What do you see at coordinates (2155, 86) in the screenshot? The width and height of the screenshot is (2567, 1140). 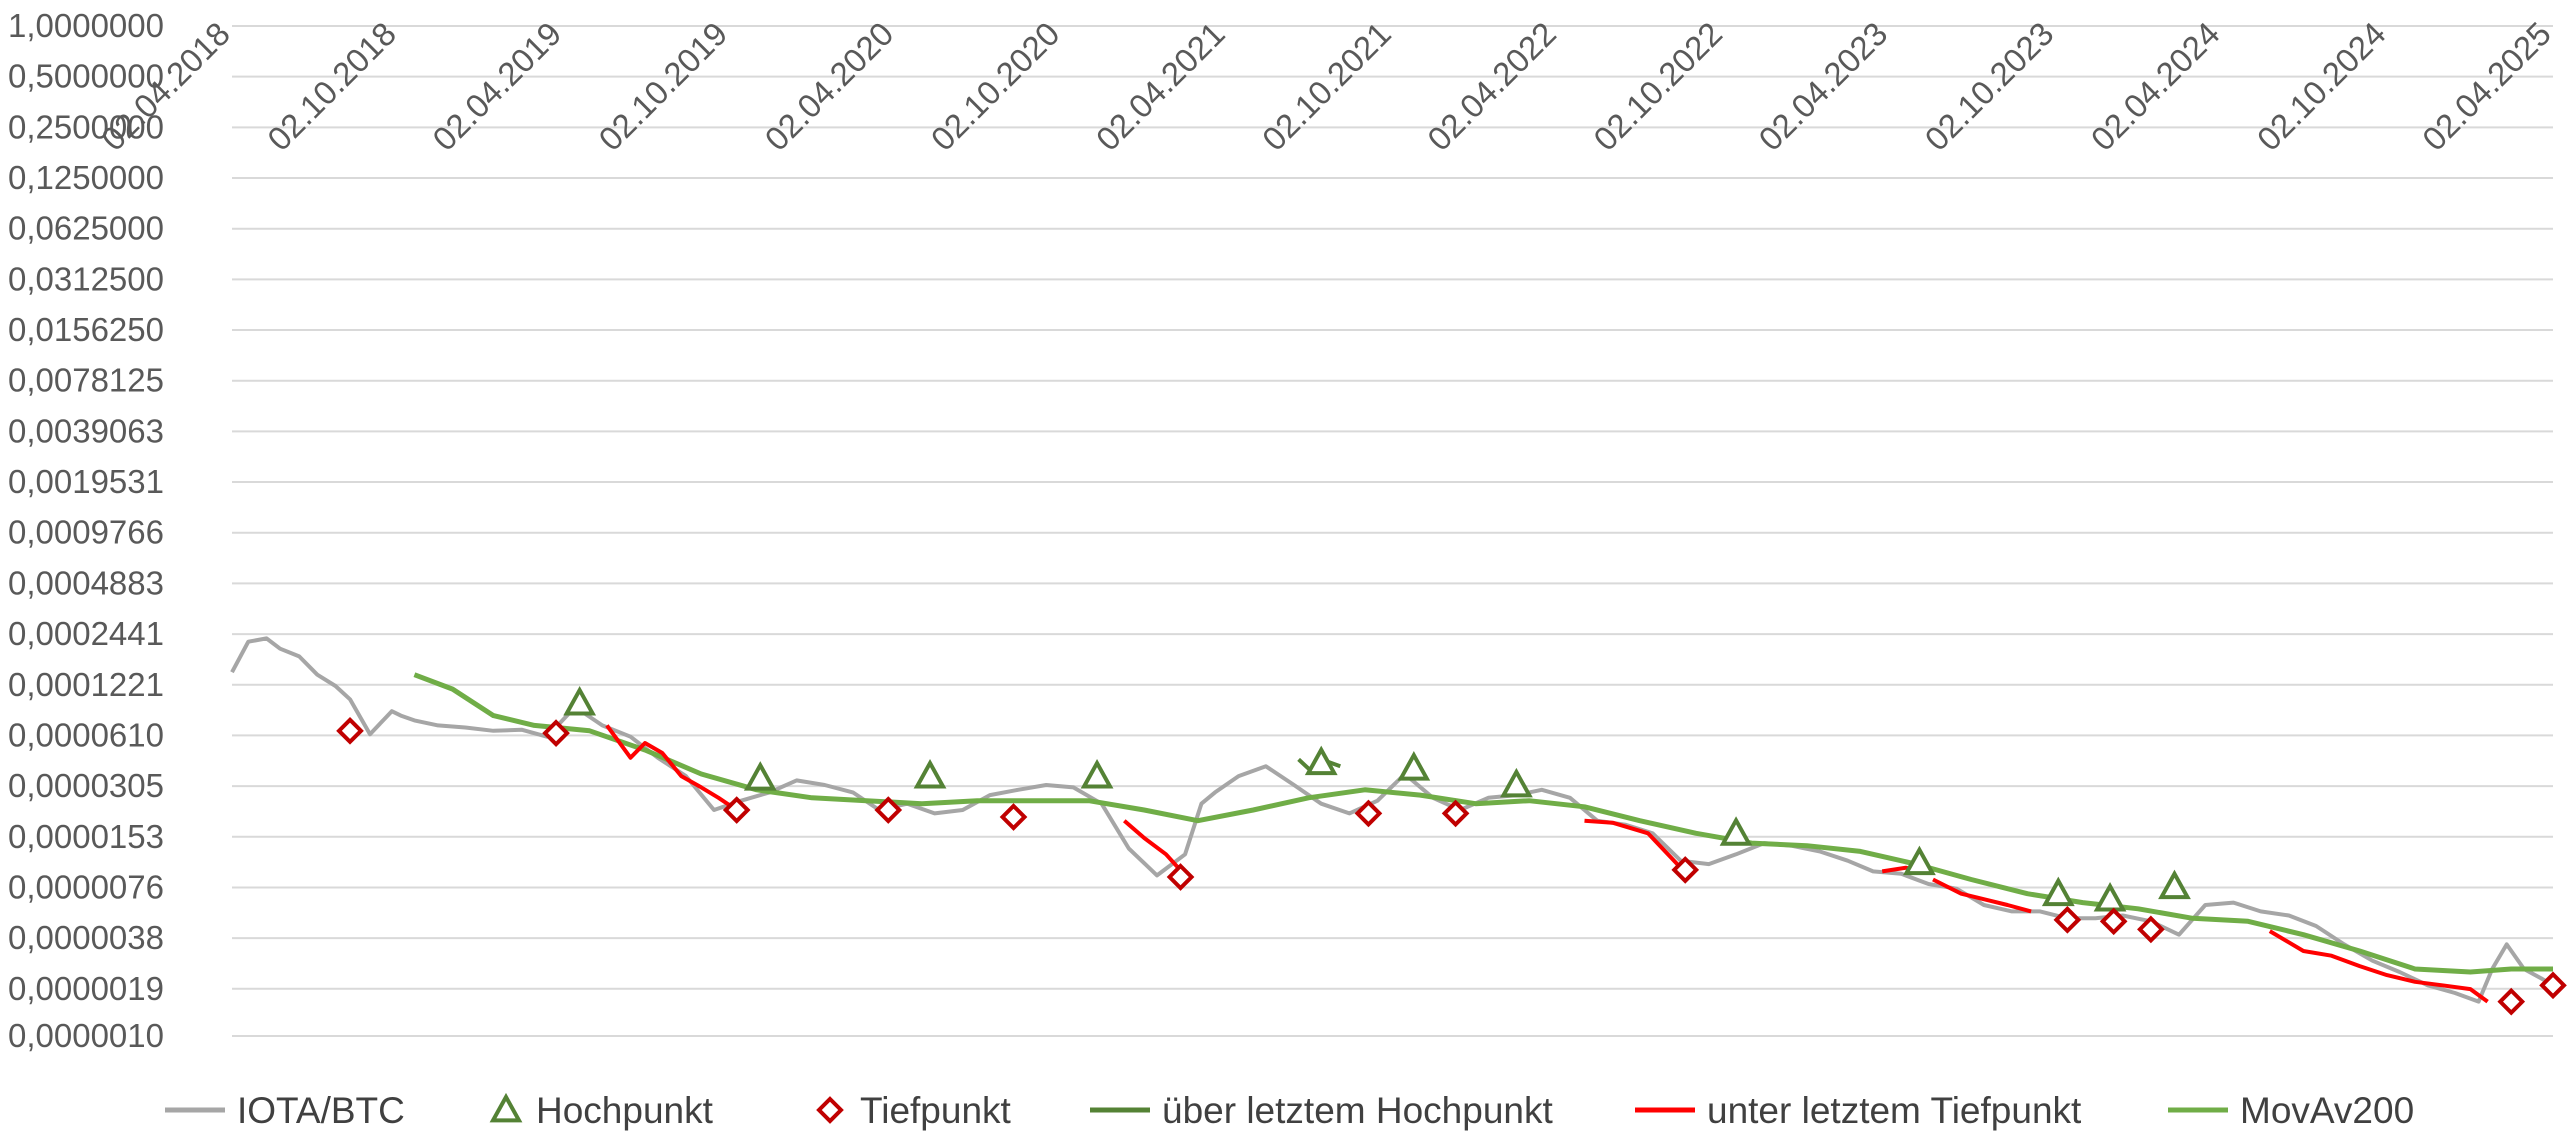 I see `x-tick-label: 02.04.2024` at bounding box center [2155, 86].